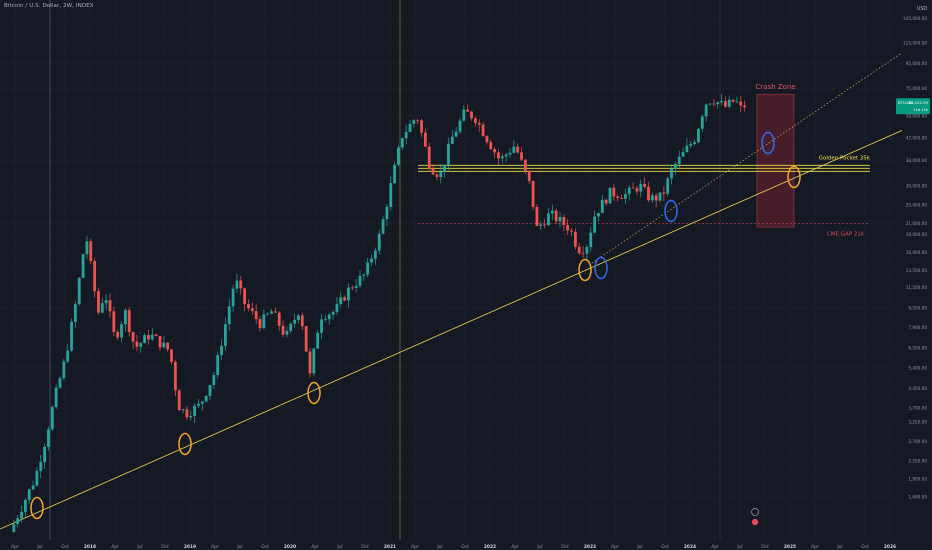 This screenshot has width=932, height=550. Describe the element at coordinates (49, 6) in the screenshot. I see `symbol-title: Bitcoin / U.S. Dollar, 2W, INDEX` at that location.